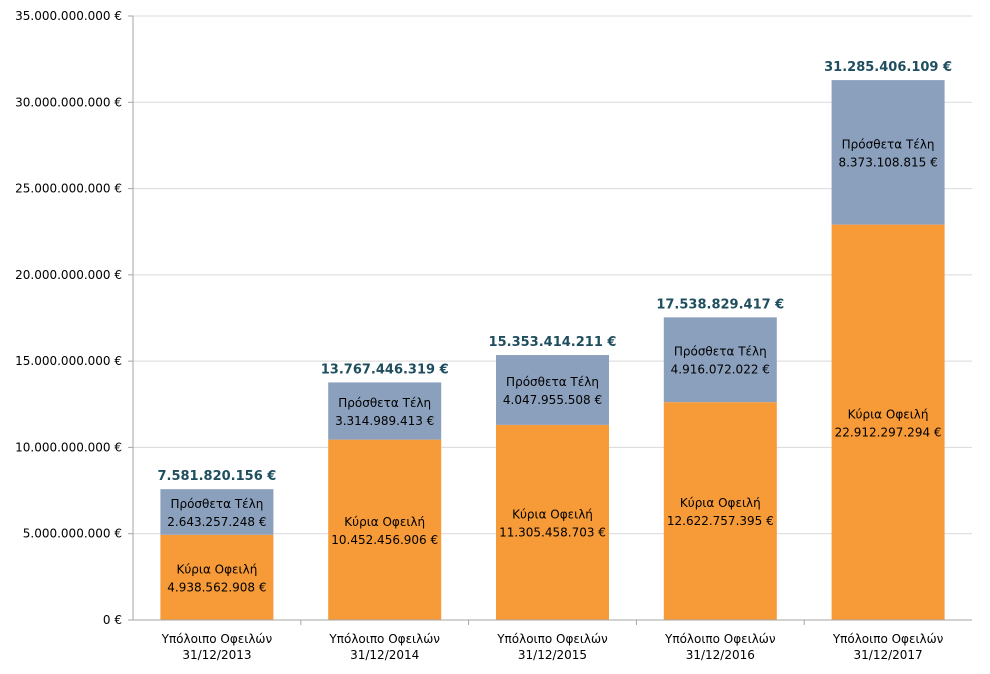 The width and height of the screenshot is (990, 674). Describe the element at coordinates (720, 521) in the screenshot. I see `segment-value-label: 12.622.757.395 €` at that location.